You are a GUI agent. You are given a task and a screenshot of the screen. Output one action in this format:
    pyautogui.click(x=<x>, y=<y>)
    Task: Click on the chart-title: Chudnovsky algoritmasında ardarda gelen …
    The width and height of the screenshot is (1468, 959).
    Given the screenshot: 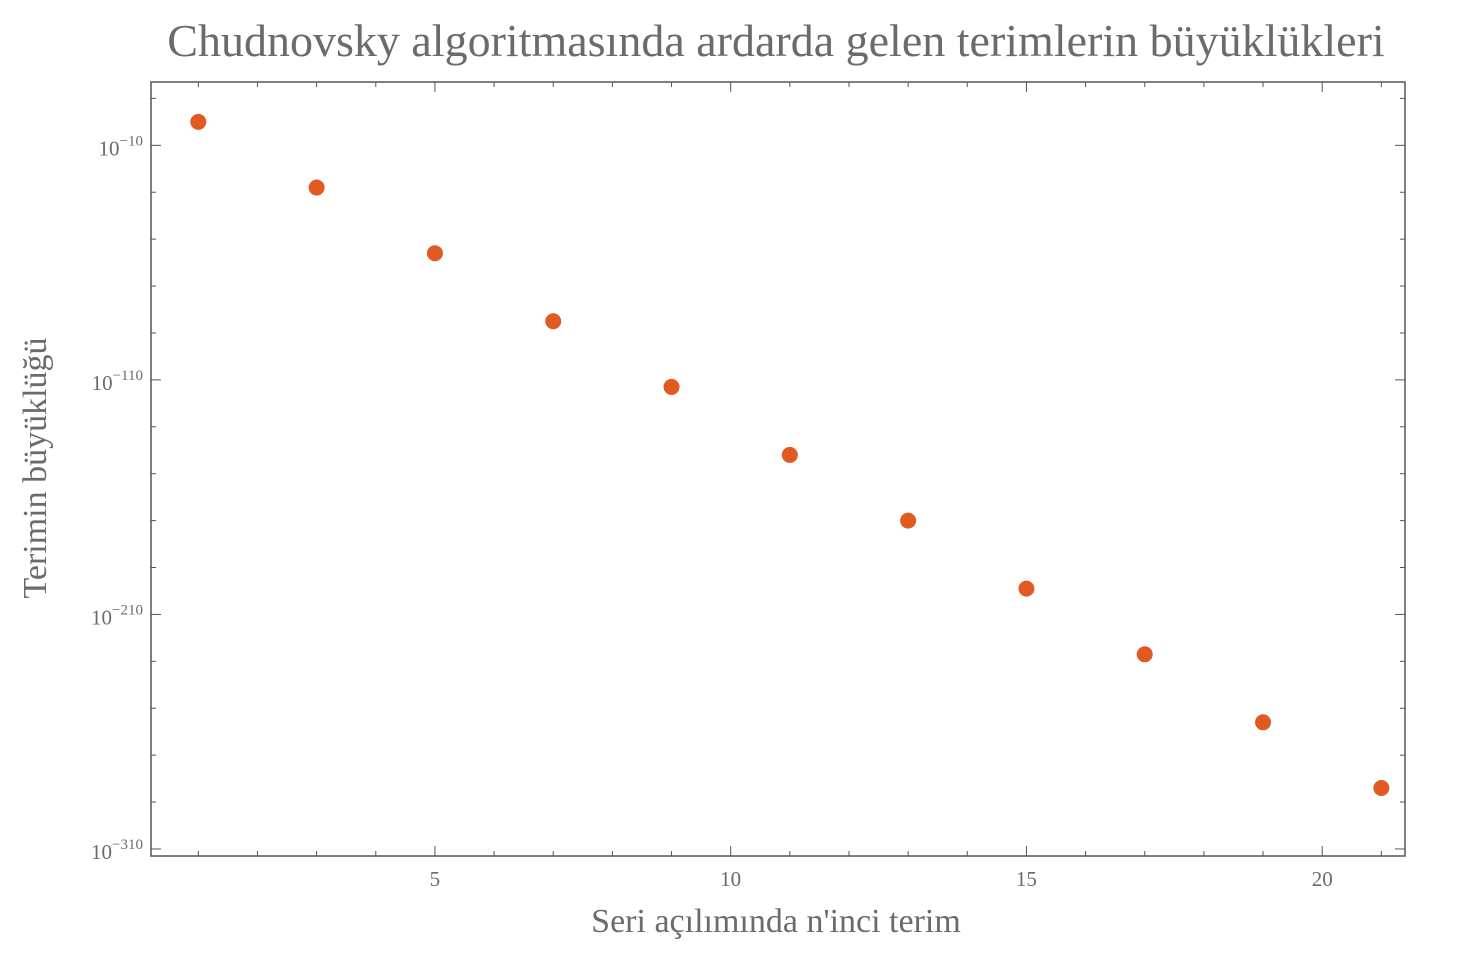 What is the action you would take?
    pyautogui.click(x=775, y=40)
    